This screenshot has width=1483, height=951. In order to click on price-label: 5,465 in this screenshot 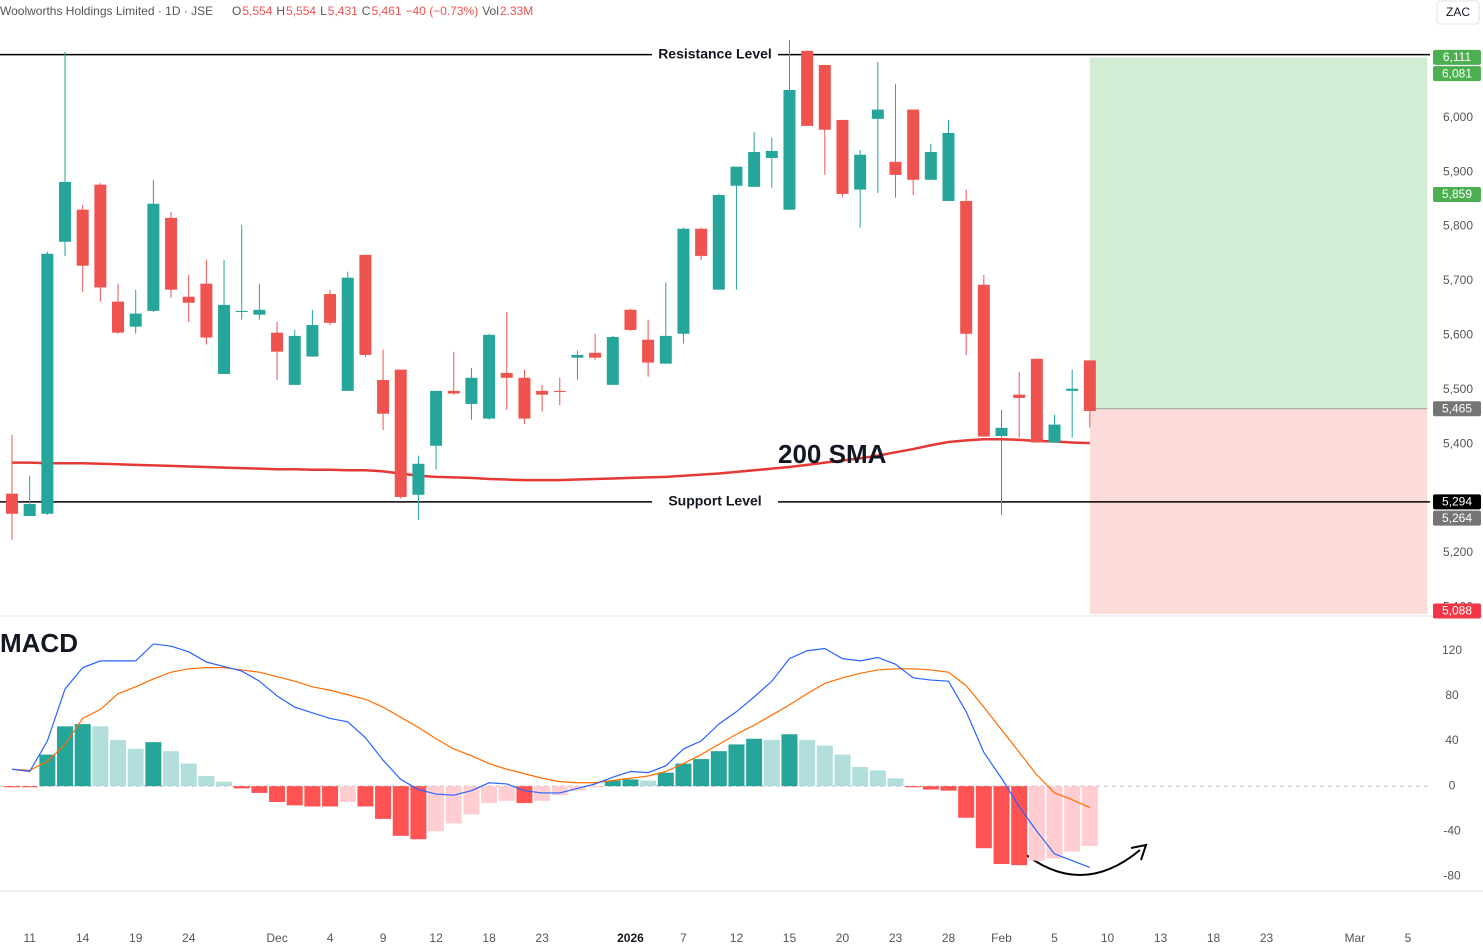, I will do `click(1457, 408)`.